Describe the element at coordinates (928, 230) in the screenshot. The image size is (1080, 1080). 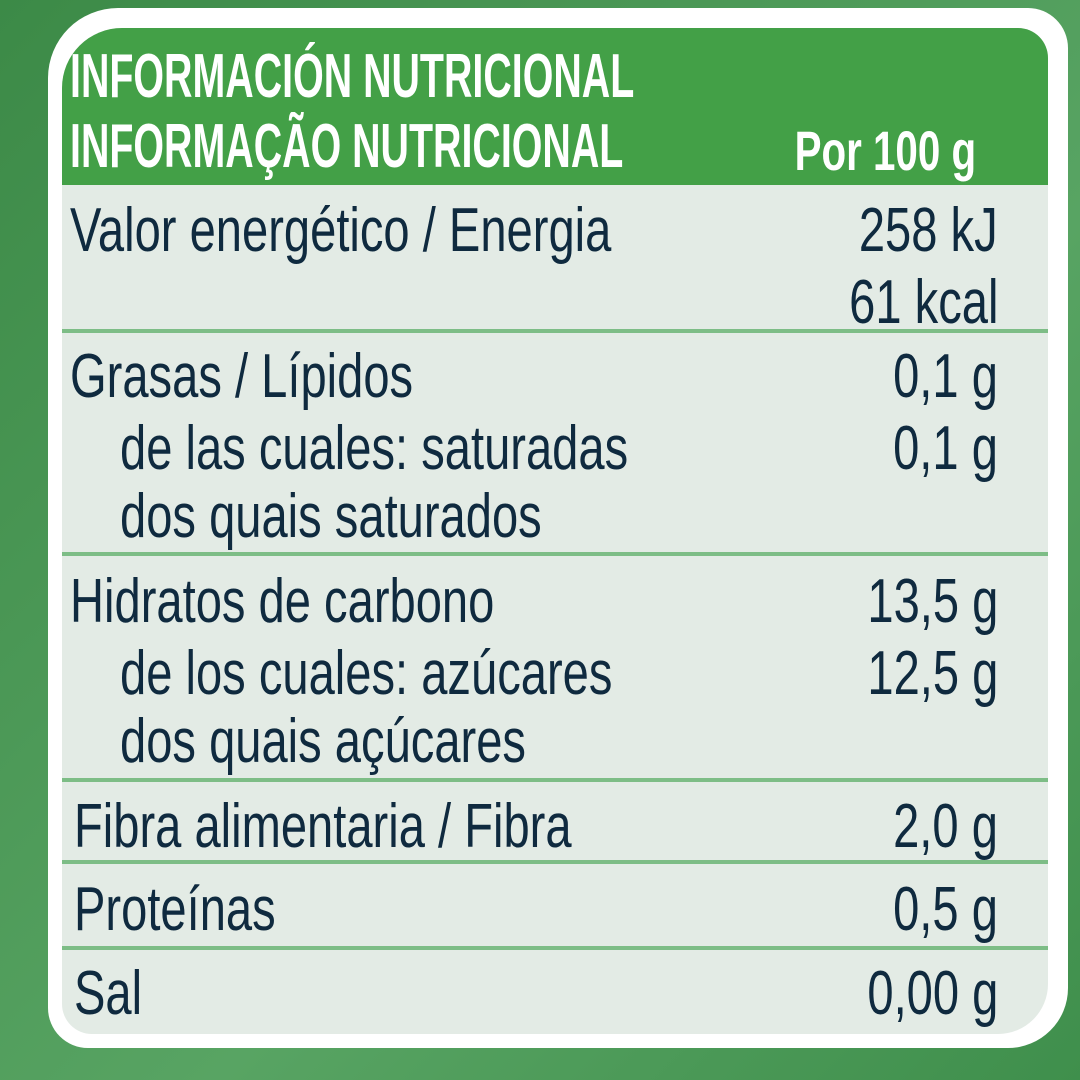
I see `row-energy-kj: 258 kJ` at that location.